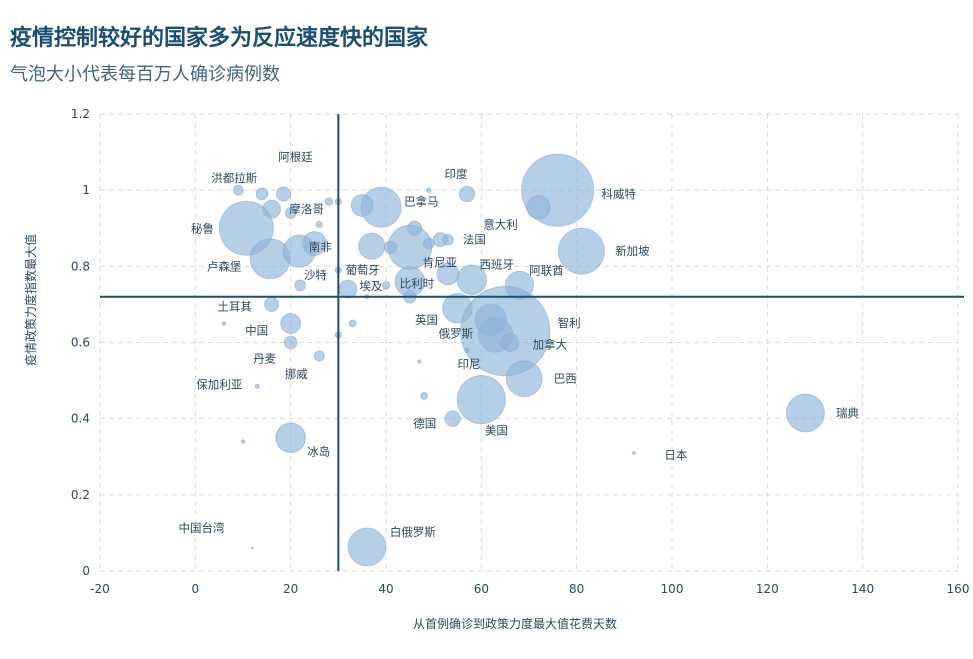 The height and width of the screenshot is (659, 973). What do you see at coordinates (86, 571) in the screenshot?
I see `y-tick-label: 0` at bounding box center [86, 571].